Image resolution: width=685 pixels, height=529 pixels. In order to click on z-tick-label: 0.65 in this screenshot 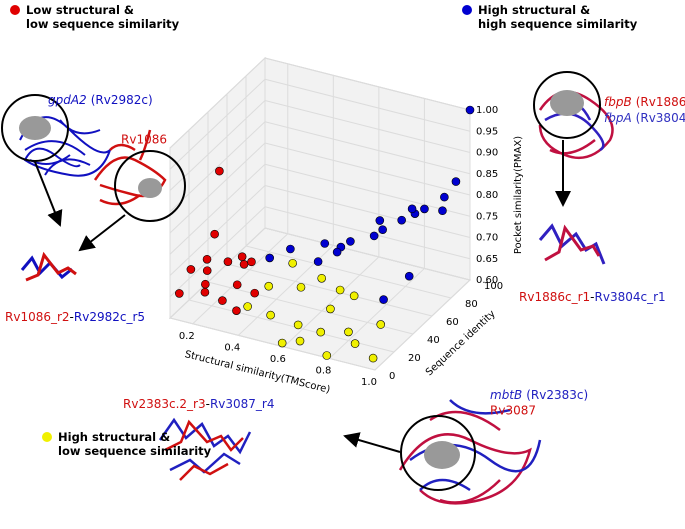, I will do `click(487, 259)`.